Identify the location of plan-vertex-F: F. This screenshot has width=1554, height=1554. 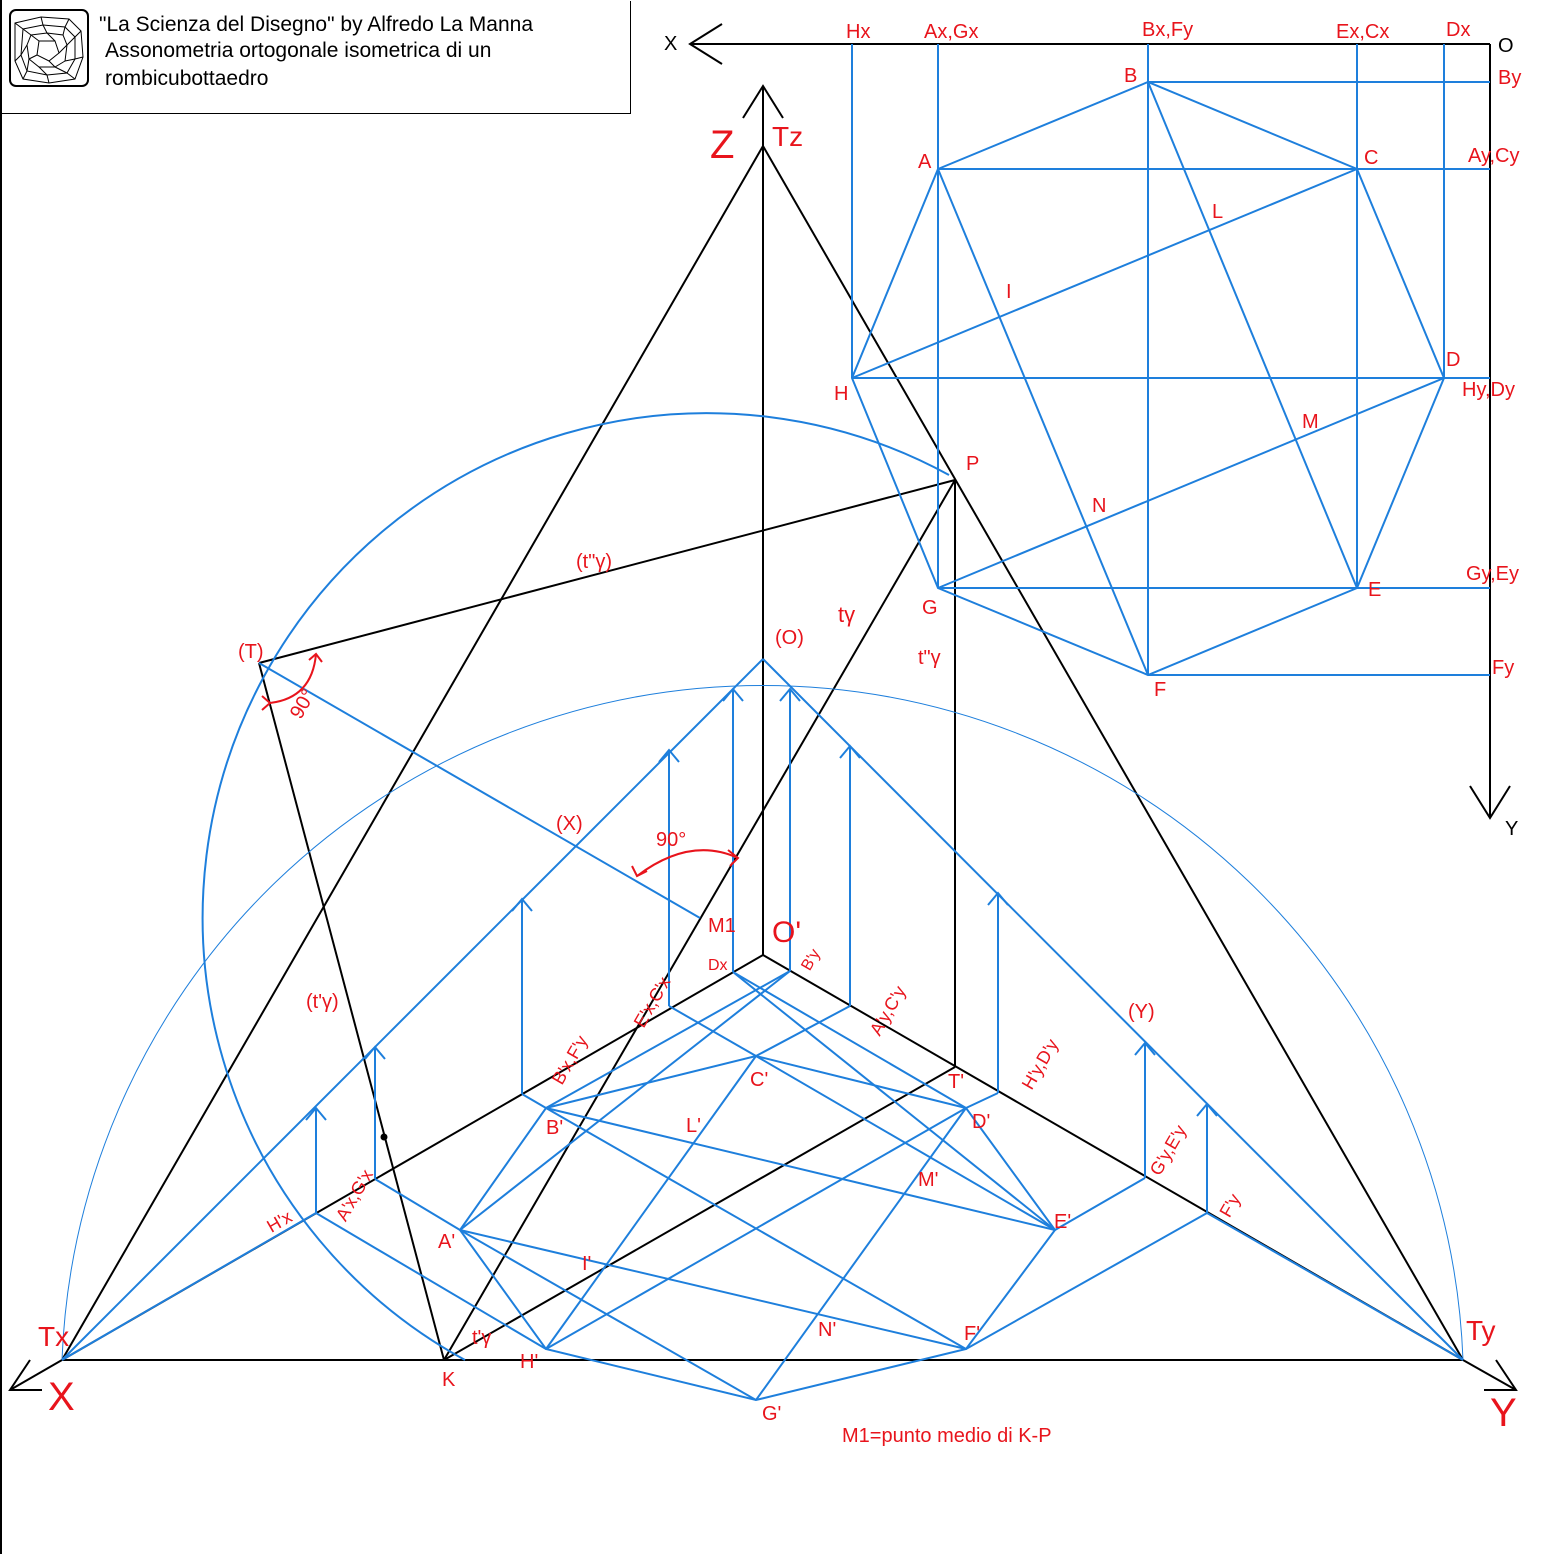
(1160, 690).